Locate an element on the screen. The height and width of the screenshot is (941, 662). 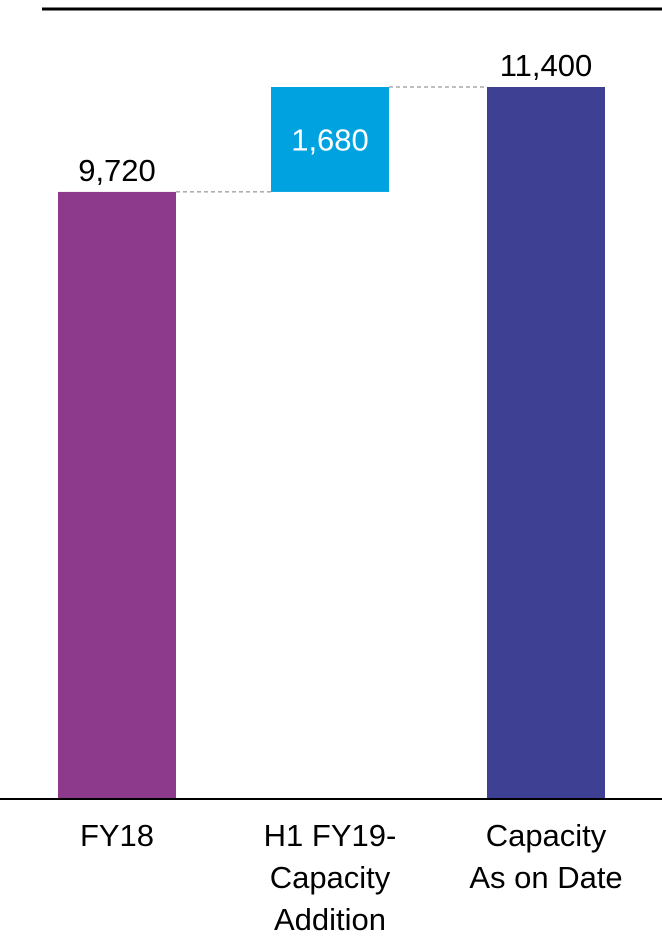
value-label-h1-fy19-capacity-addition: 1,680 is located at coordinates (330, 139).